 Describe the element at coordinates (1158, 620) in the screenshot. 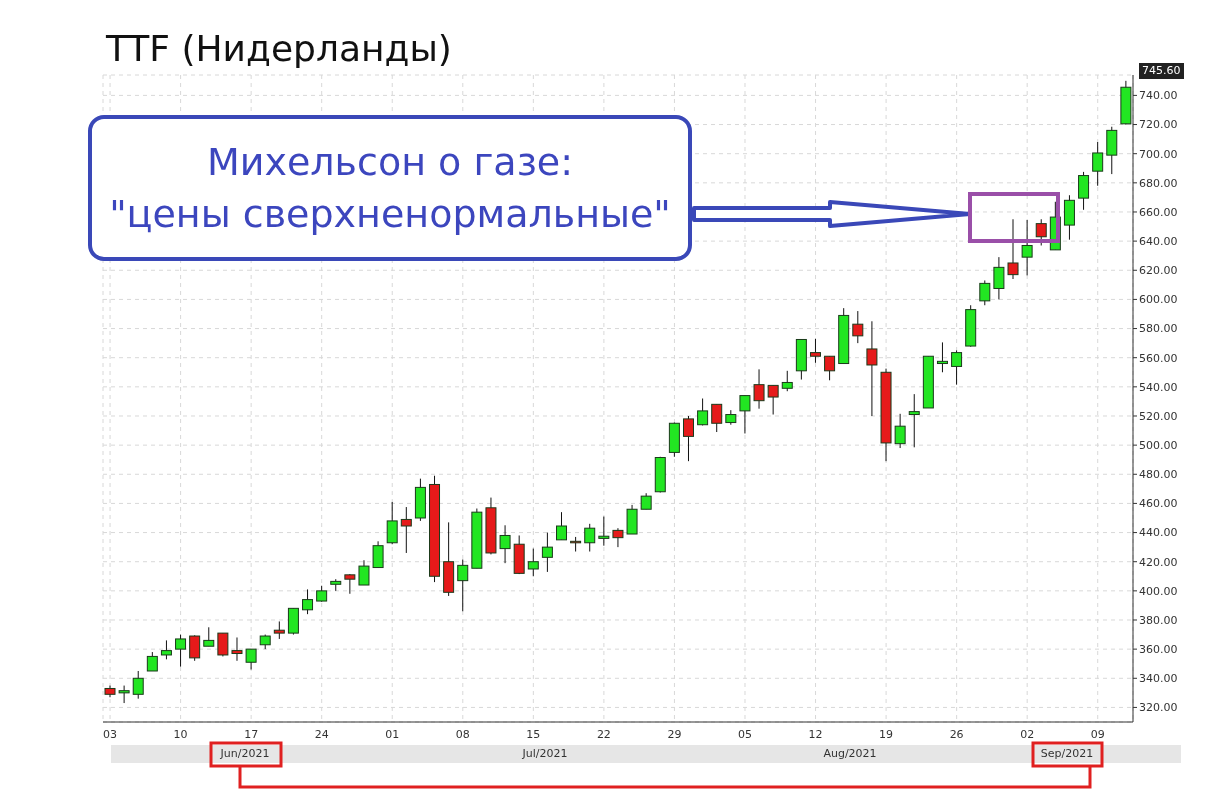

I see `y-tick-label: 380.00` at that location.